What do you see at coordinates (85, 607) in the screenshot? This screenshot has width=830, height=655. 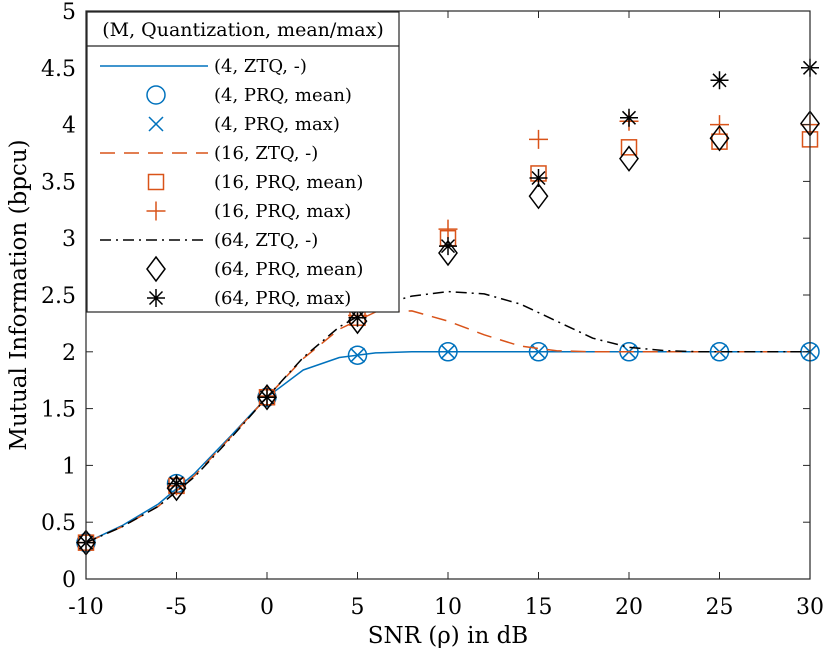 I see `x-tick-label: -10` at bounding box center [85, 607].